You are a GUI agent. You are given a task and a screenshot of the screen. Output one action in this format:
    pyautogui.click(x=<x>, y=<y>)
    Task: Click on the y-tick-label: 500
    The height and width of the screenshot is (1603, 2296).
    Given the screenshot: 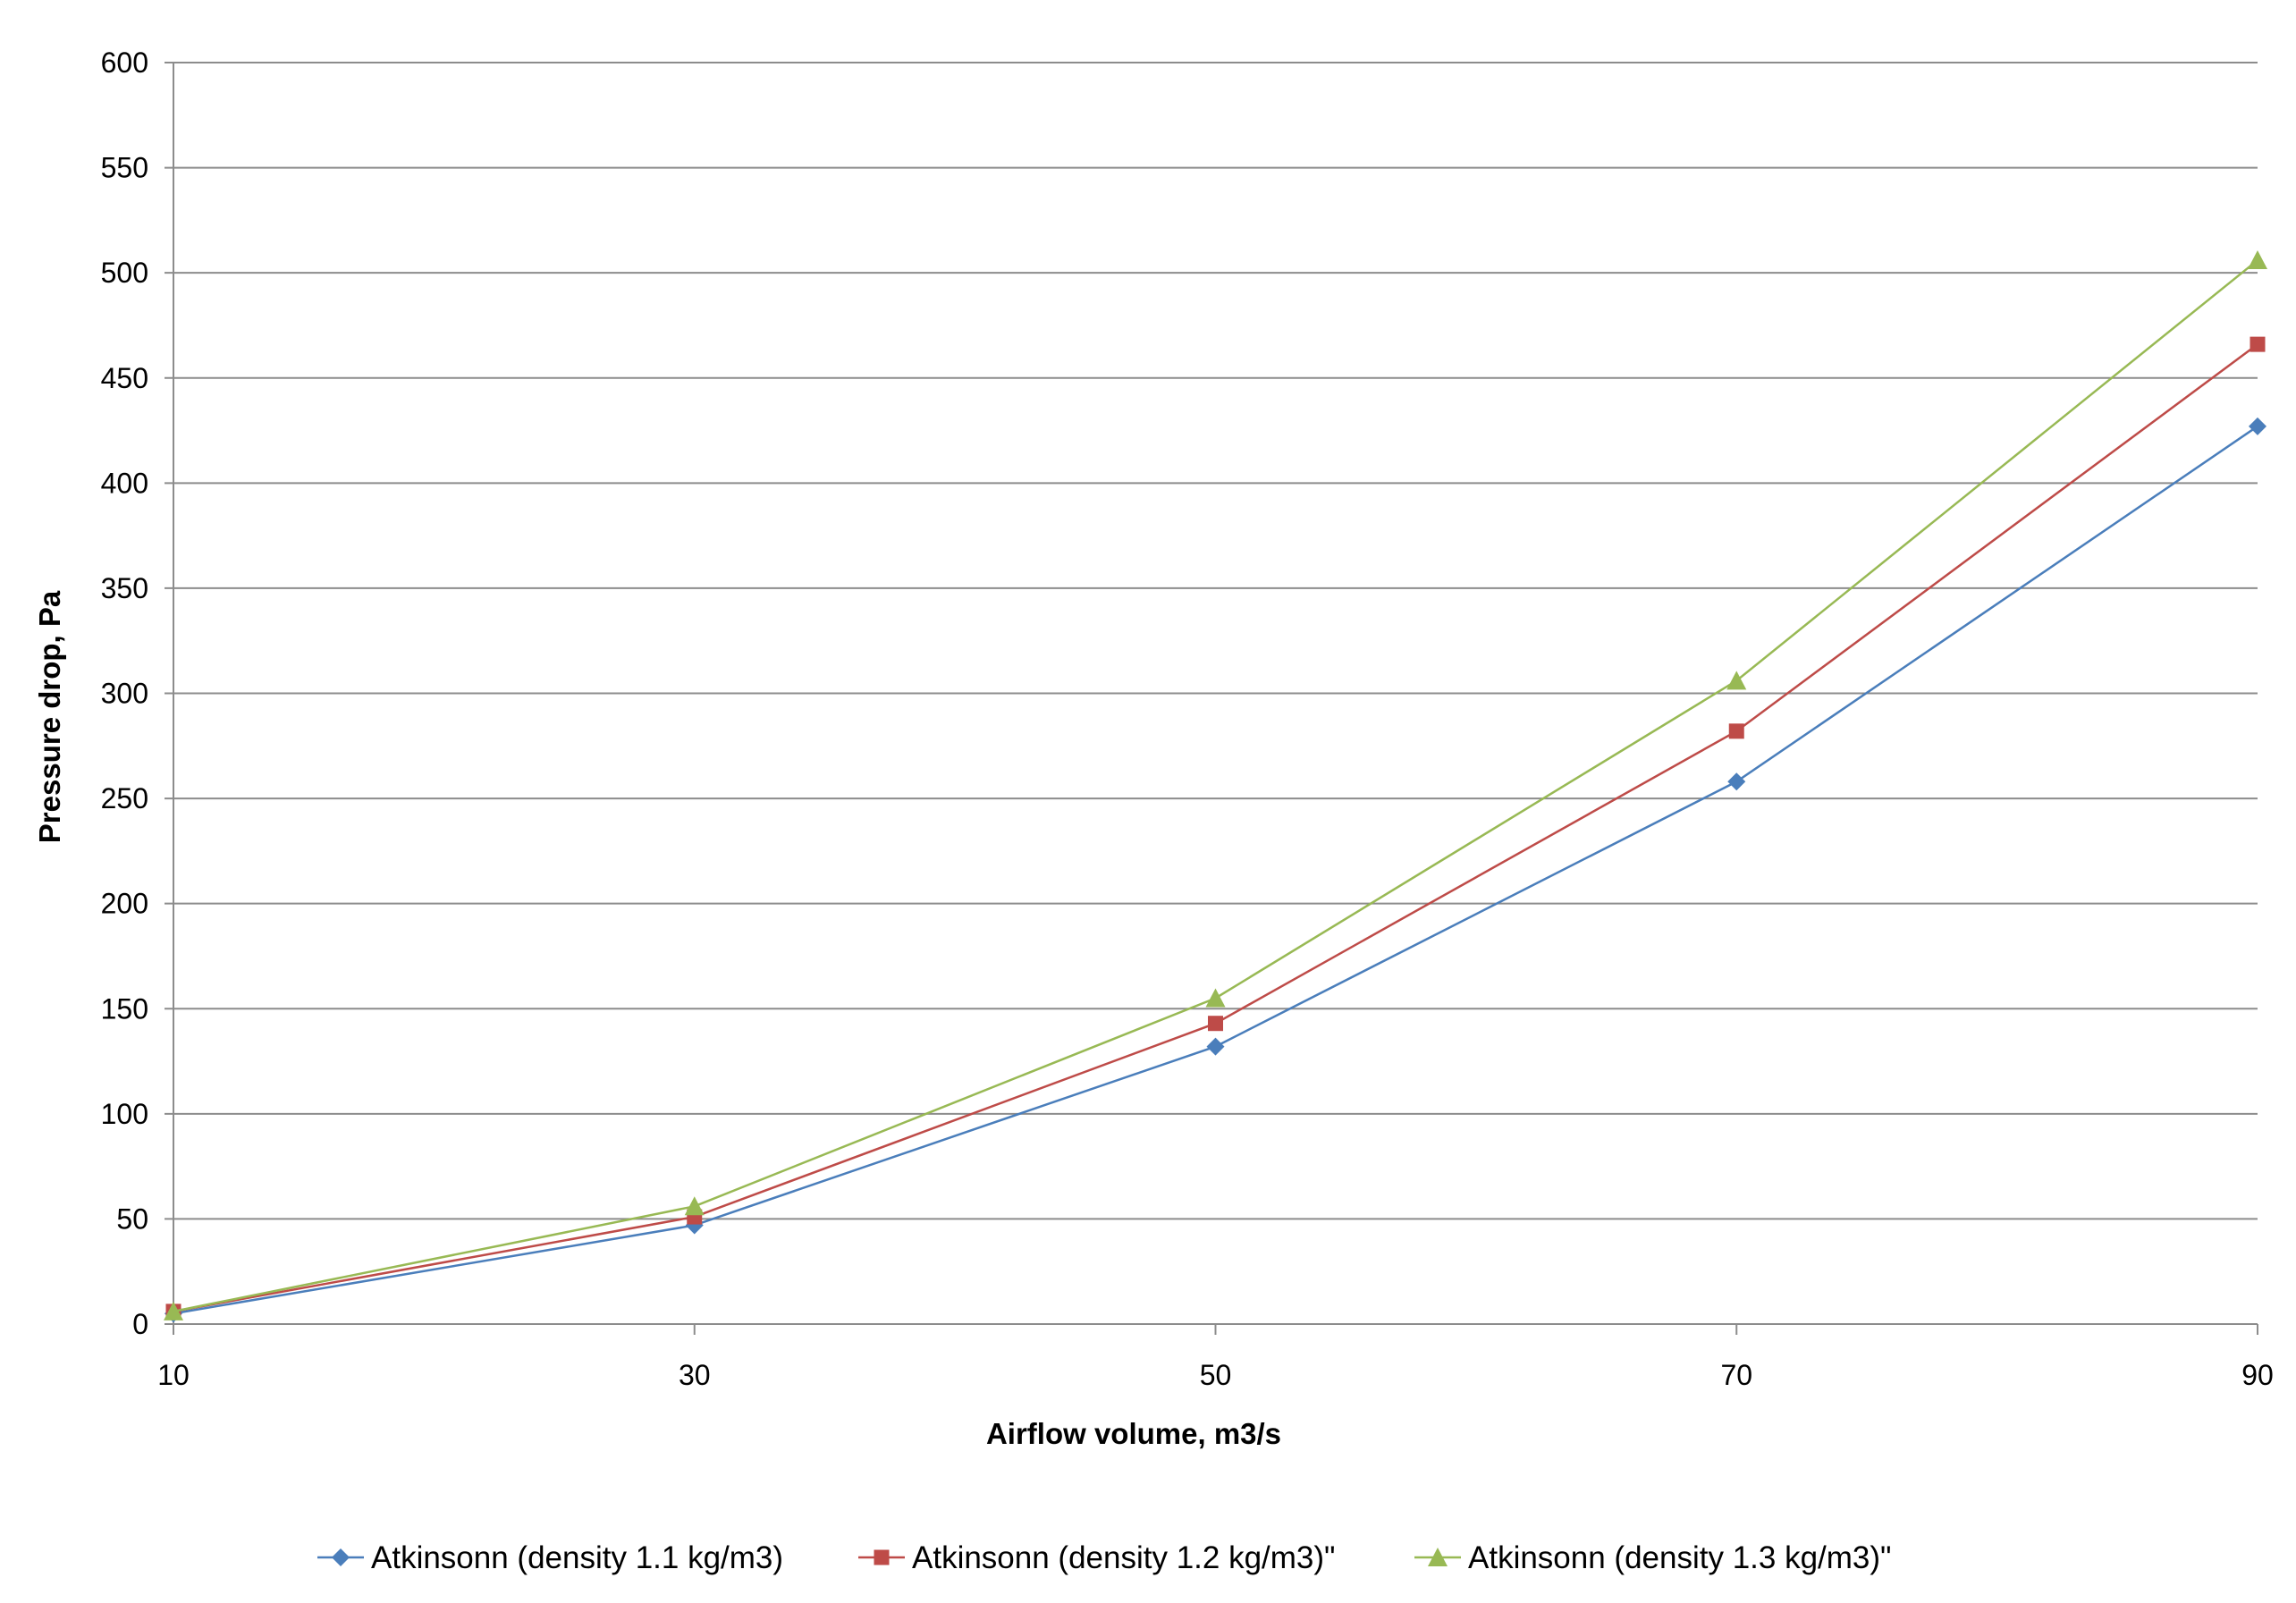 What is the action you would take?
    pyautogui.click(x=124, y=273)
    